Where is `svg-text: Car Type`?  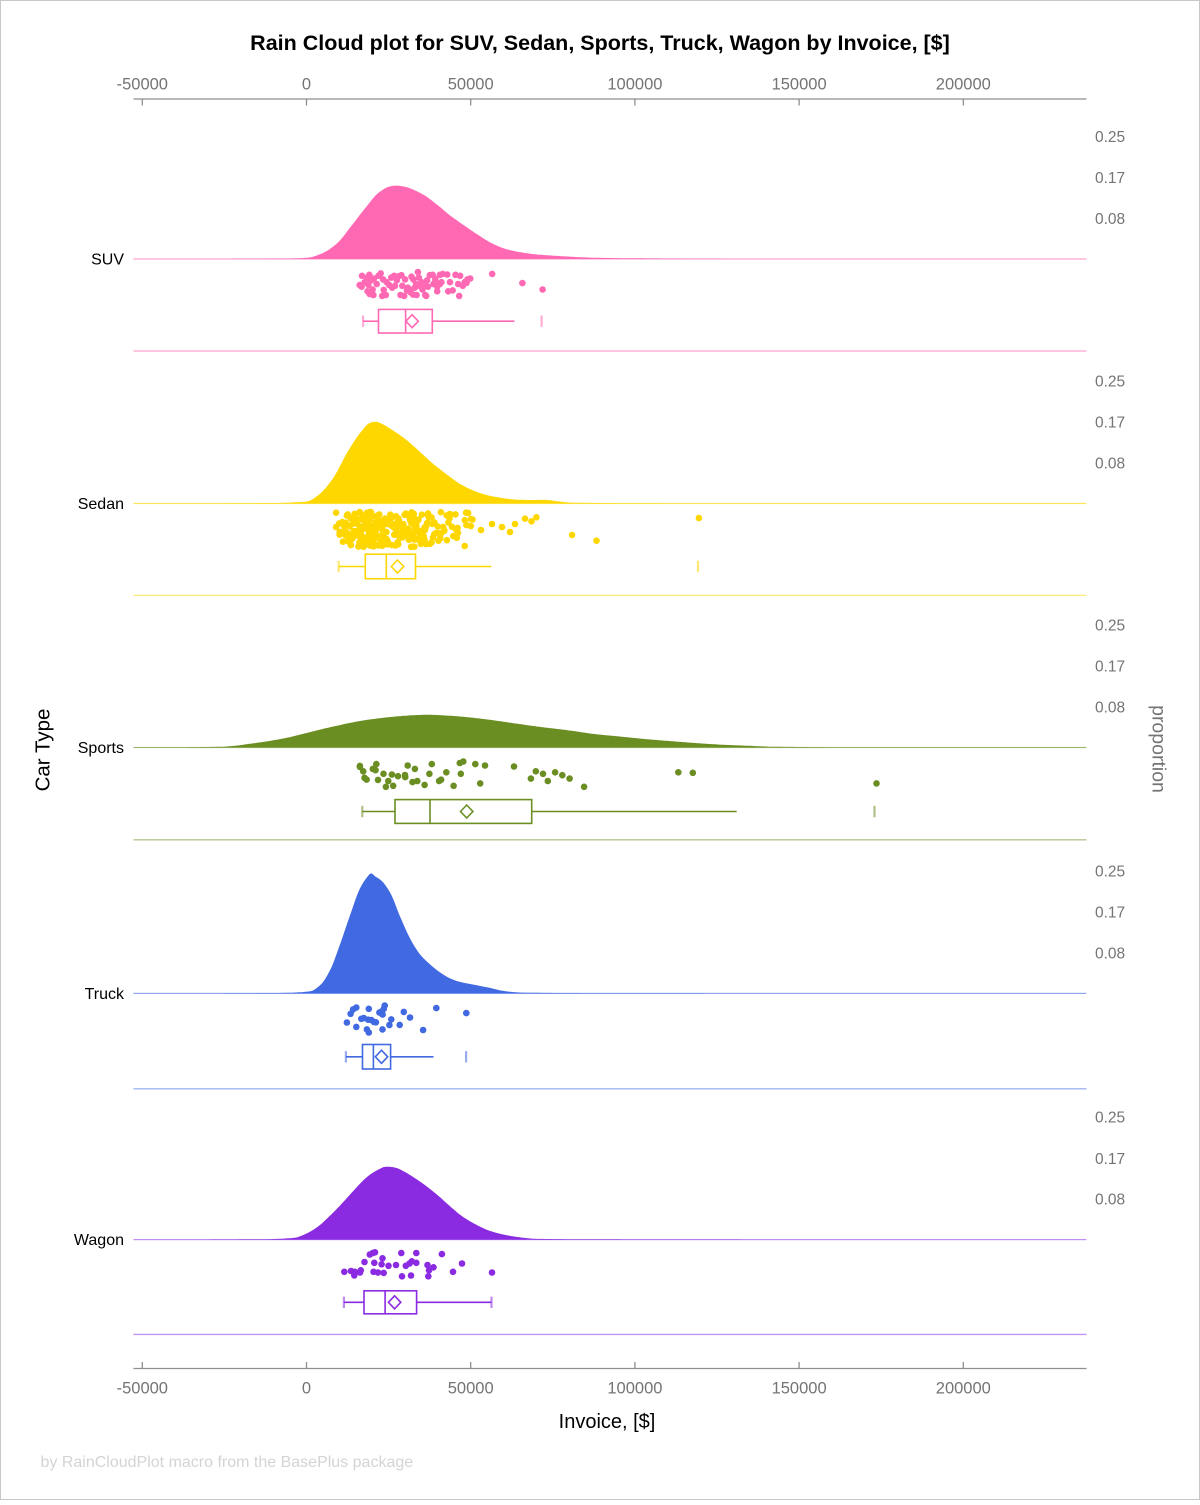
svg-text: Car Type is located at coordinates (43, 750).